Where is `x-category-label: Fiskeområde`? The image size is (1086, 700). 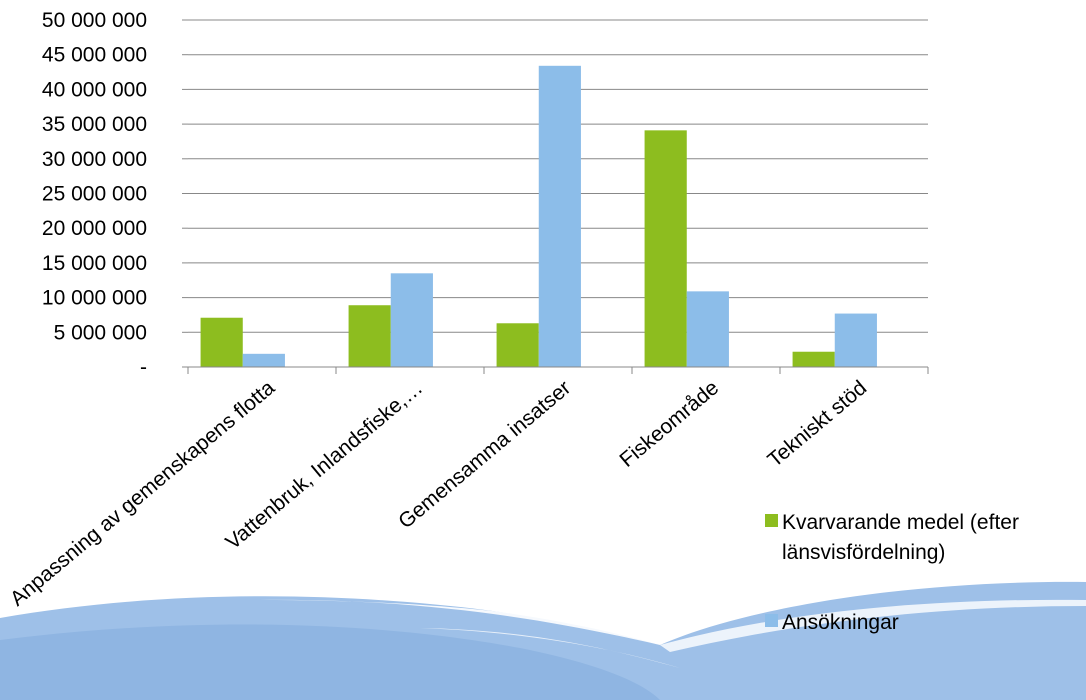
x-category-label: Fiskeområde is located at coordinates (669, 424).